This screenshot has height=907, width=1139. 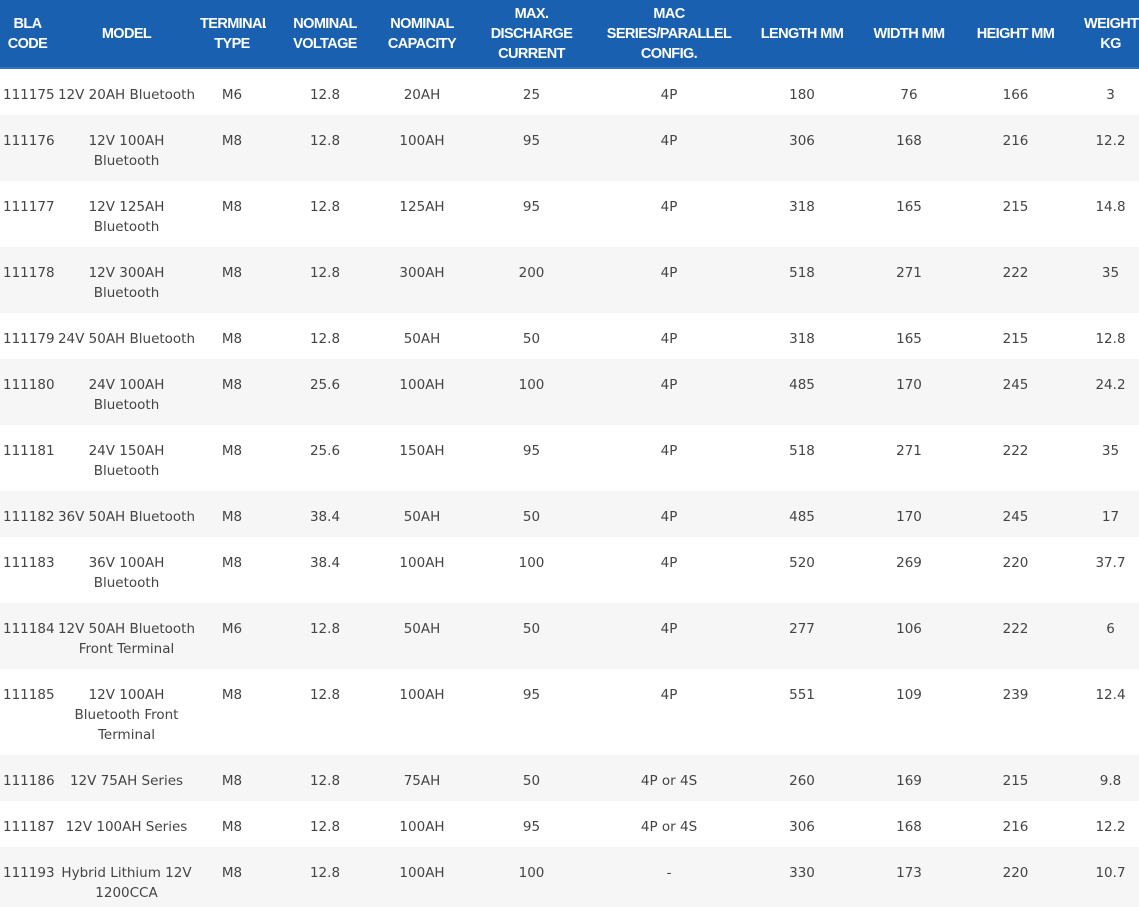 I want to click on cell-bla-code: 111187, so click(x=27, y=824).